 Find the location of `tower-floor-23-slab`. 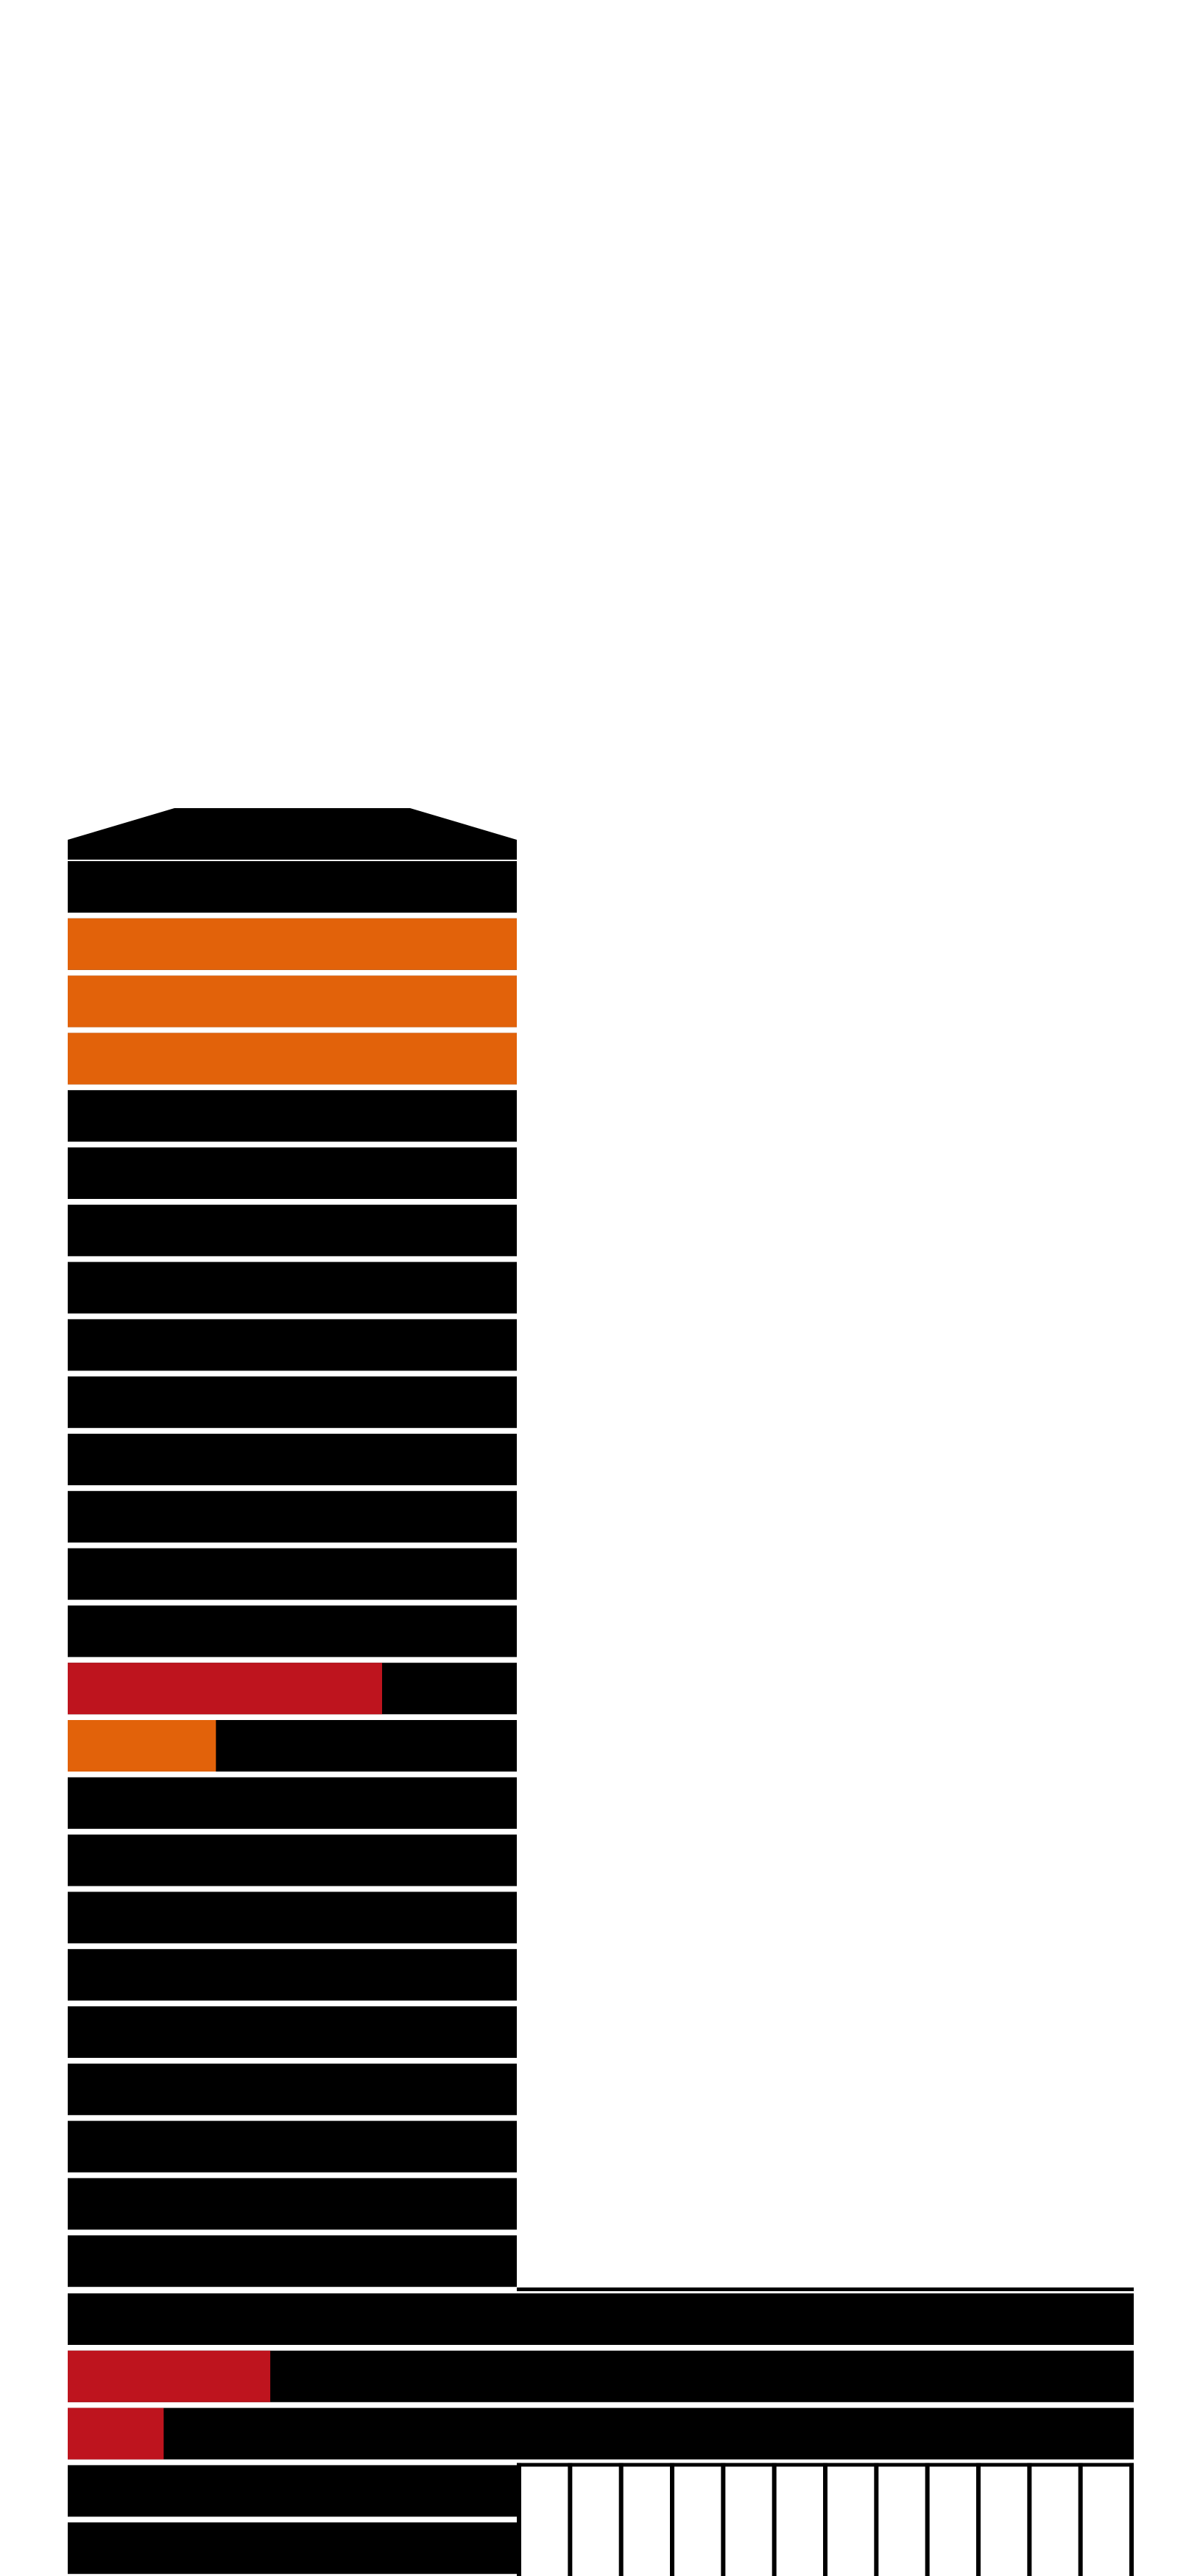

tower-floor-23-slab is located at coordinates (292, 2146).